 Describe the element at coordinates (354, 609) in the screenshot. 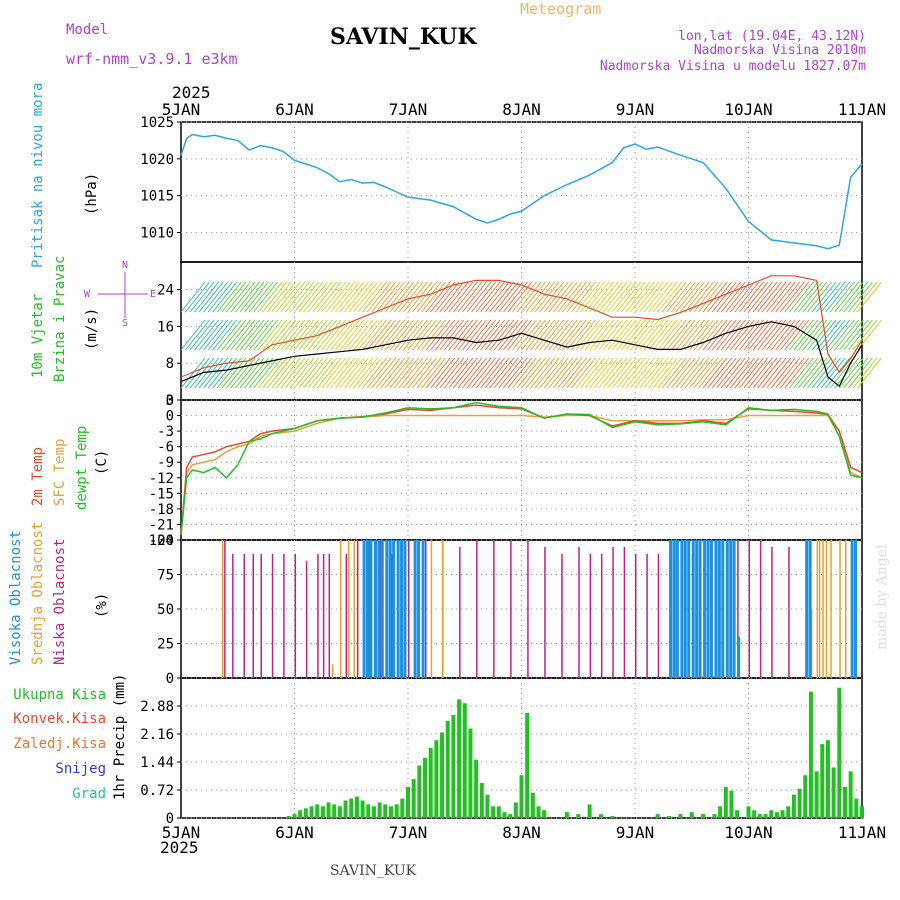

I see `mid-cloud-bar` at that location.